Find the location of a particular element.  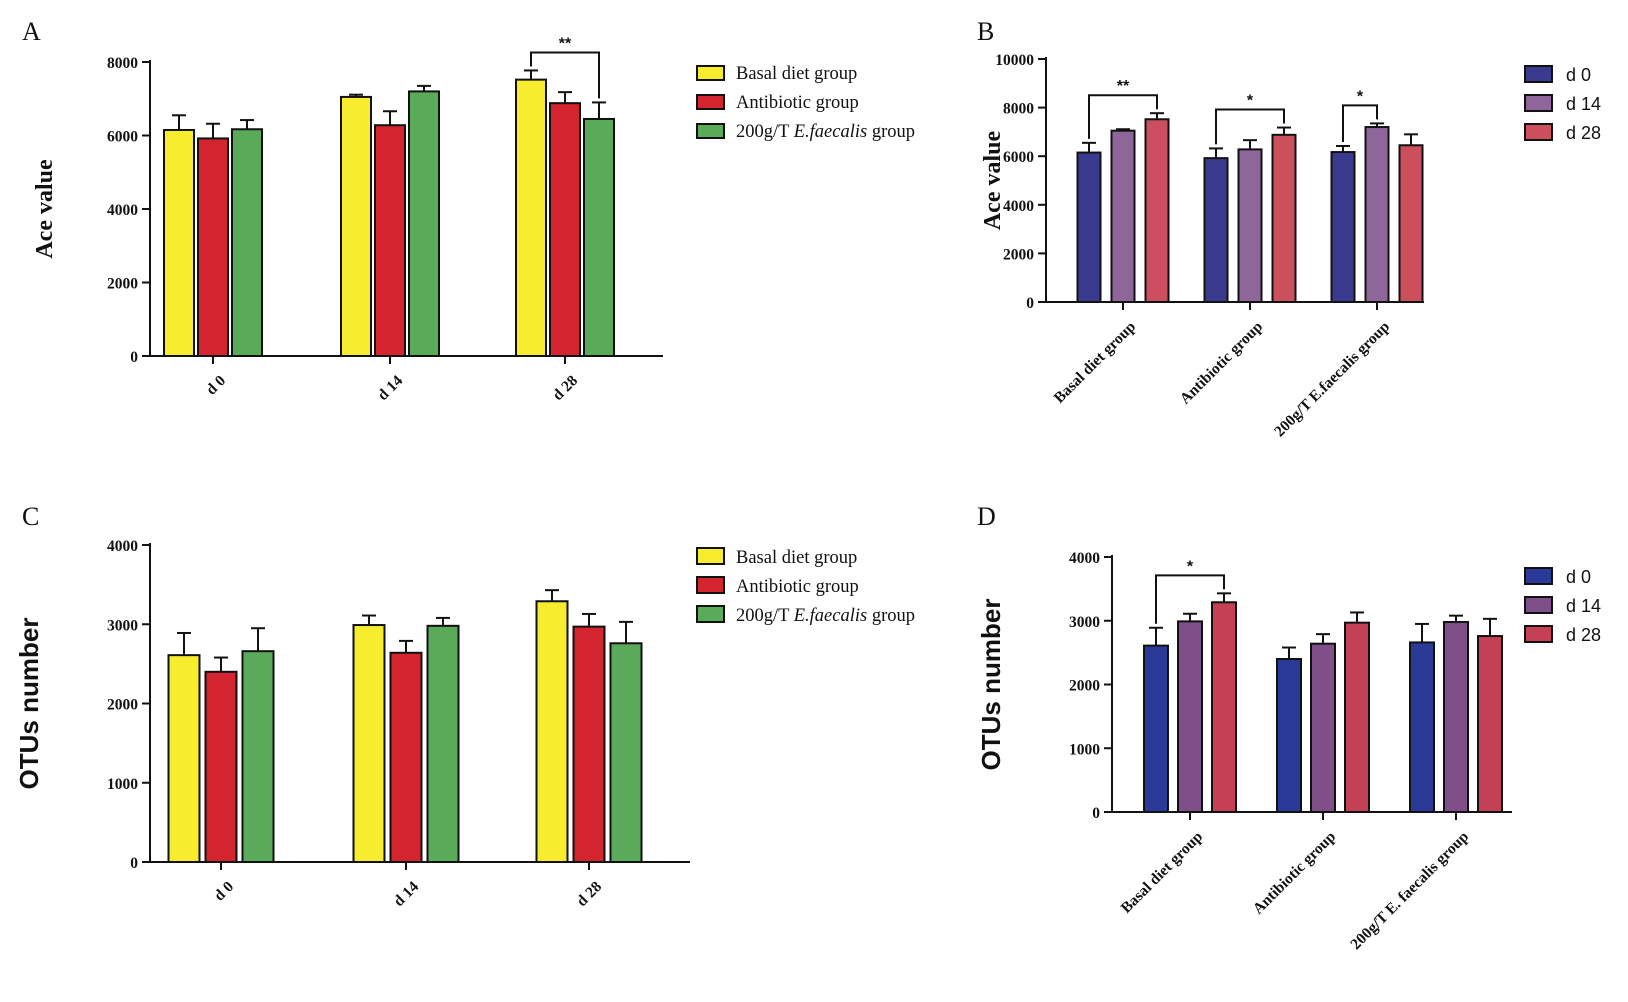

panel-letter: B is located at coordinates (985, 31).